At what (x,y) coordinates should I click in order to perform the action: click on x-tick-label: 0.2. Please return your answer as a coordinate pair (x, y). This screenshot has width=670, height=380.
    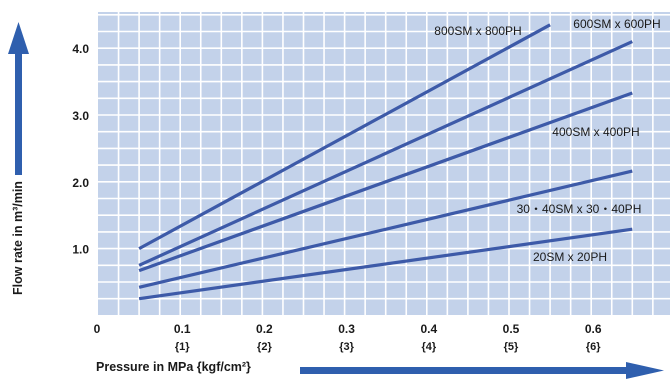
    Looking at the image, I should click on (264, 329).